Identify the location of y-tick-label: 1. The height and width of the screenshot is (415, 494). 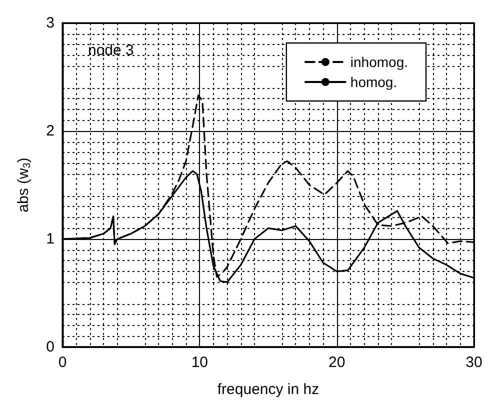
(50, 239).